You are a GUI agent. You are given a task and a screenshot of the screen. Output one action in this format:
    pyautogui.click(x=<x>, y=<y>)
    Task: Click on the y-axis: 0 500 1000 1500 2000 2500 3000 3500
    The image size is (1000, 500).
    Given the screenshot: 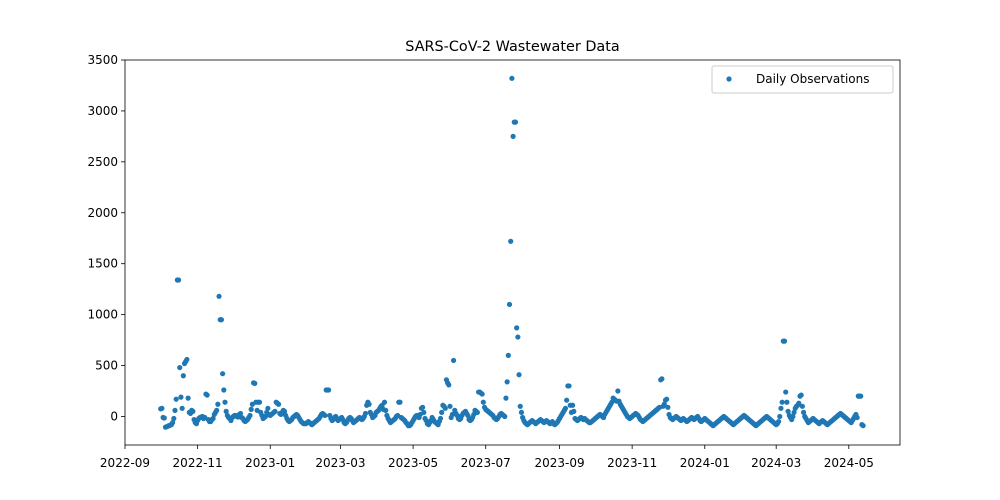 What is the action you would take?
    pyautogui.click(x=106, y=238)
    